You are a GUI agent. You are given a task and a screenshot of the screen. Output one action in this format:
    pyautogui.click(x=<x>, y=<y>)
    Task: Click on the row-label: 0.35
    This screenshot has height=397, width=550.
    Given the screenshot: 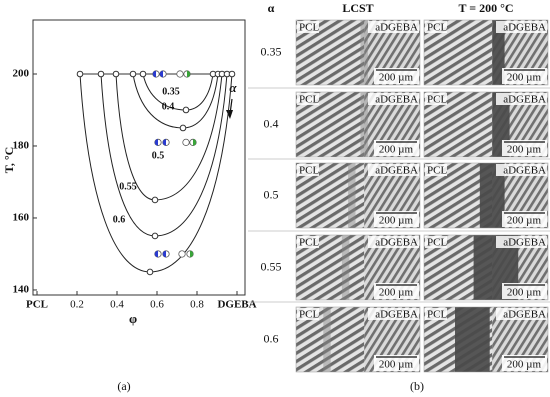 What is the action you would take?
    pyautogui.click(x=271, y=51)
    